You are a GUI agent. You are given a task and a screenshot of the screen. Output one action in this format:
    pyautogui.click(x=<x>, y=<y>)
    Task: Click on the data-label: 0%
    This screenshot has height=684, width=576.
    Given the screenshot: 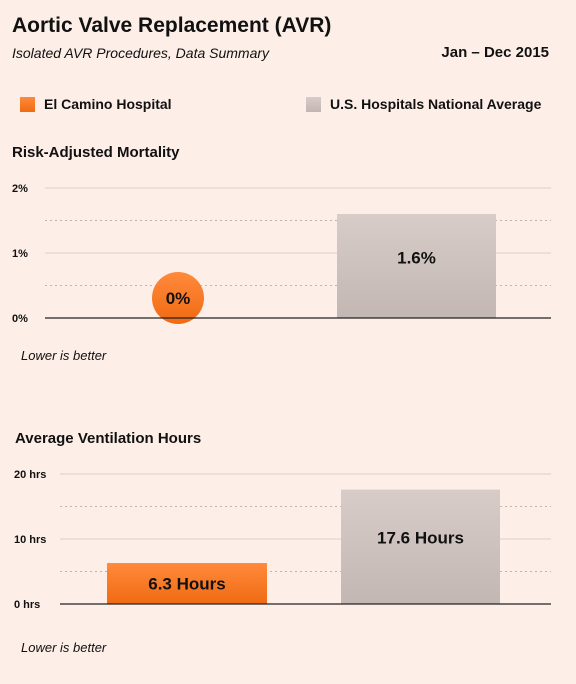 What is the action you would take?
    pyautogui.click(x=178, y=298)
    